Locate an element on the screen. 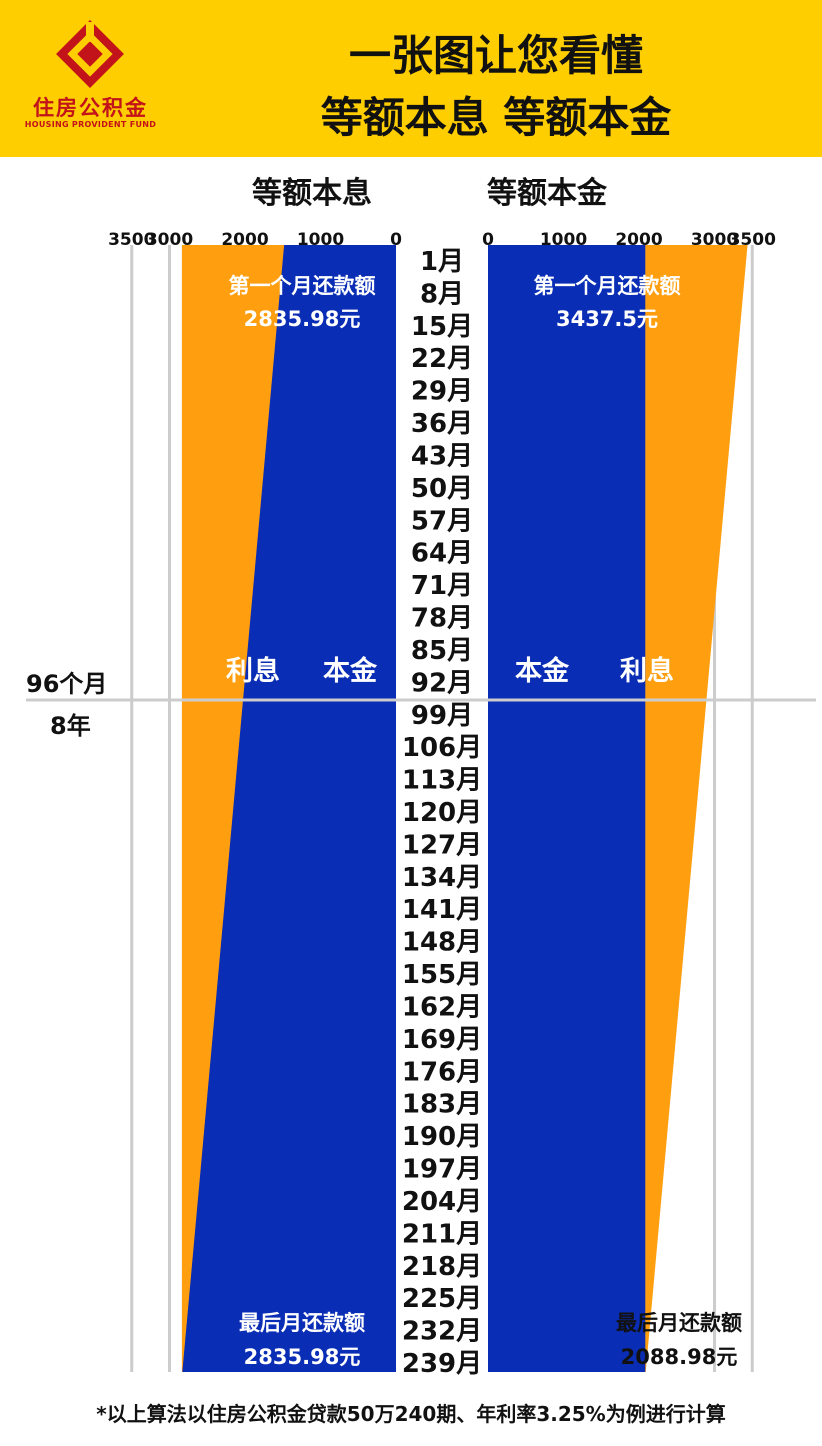  left-first-month-label: 第一个月还款额 is located at coordinates (302, 286).